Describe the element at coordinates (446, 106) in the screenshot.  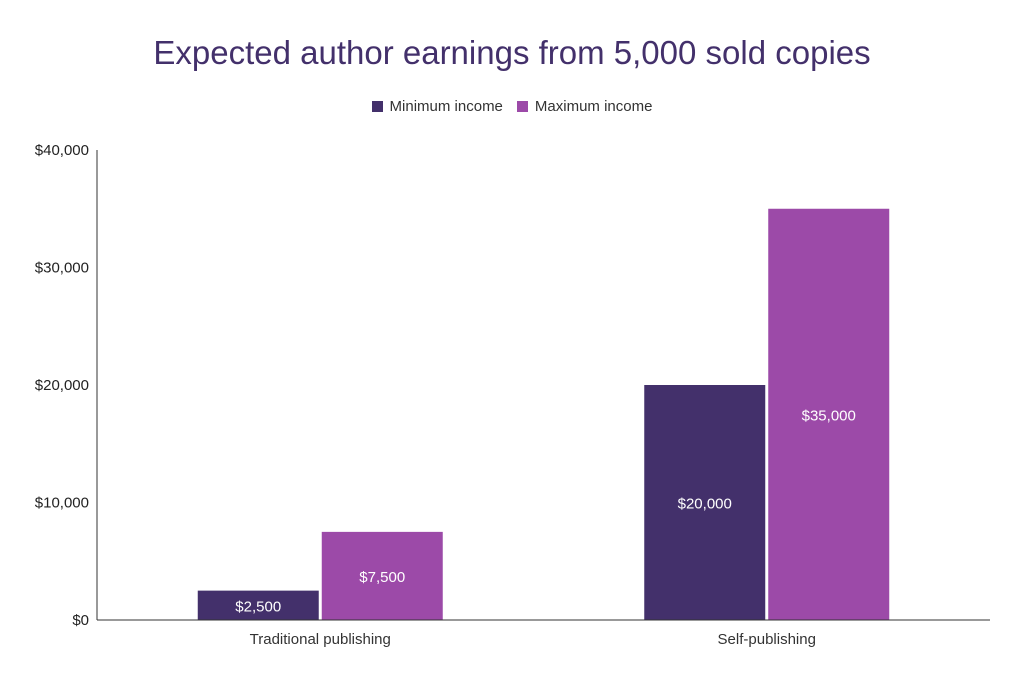
I see `legend-label-minimum: Minimum income` at that location.